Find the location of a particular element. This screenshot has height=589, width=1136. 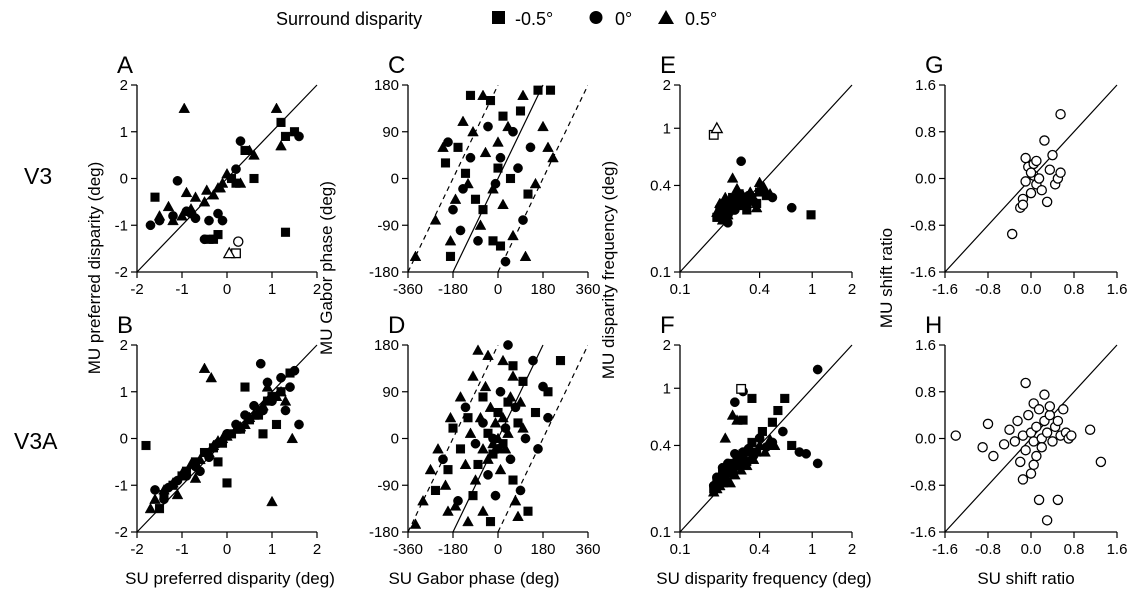

x-tick-label: -1.6 is located at coordinates (945, 549).